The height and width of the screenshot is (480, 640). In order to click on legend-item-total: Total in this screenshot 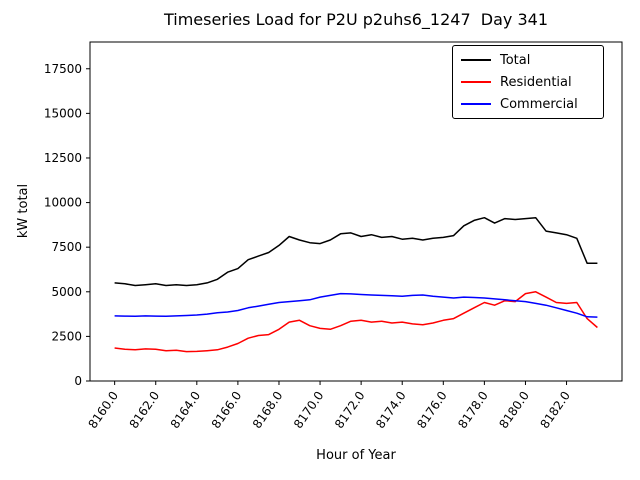, I will do `click(528, 60)`.